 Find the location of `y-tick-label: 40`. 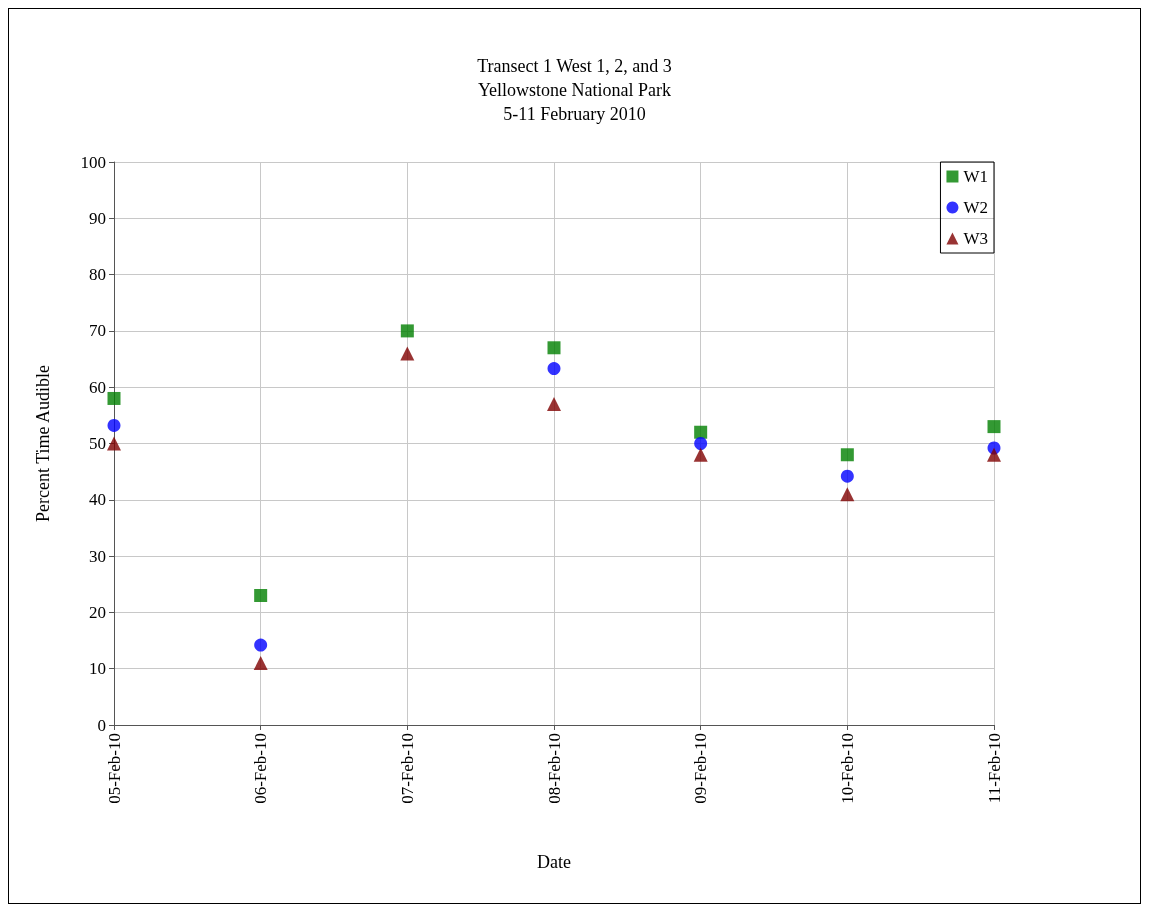

y-tick-label: 40 is located at coordinates (97, 500).